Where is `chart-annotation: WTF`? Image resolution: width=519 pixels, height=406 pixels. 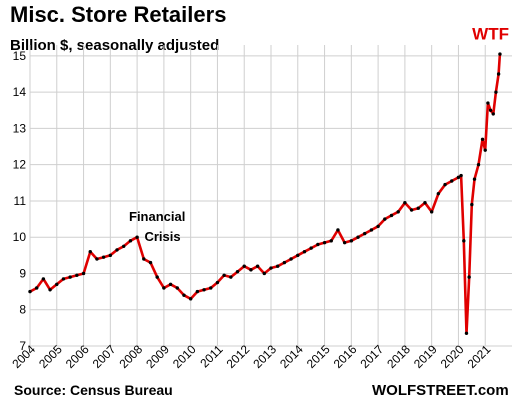
chart-annotation: WTF is located at coordinates (490, 34).